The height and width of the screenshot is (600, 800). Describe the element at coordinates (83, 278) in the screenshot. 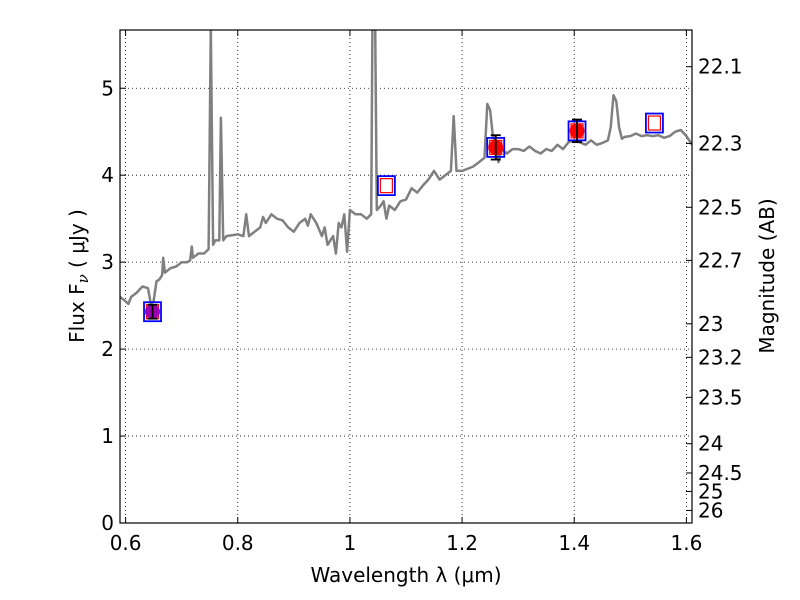

I see `y-axis-label-subscript: ν` at that location.